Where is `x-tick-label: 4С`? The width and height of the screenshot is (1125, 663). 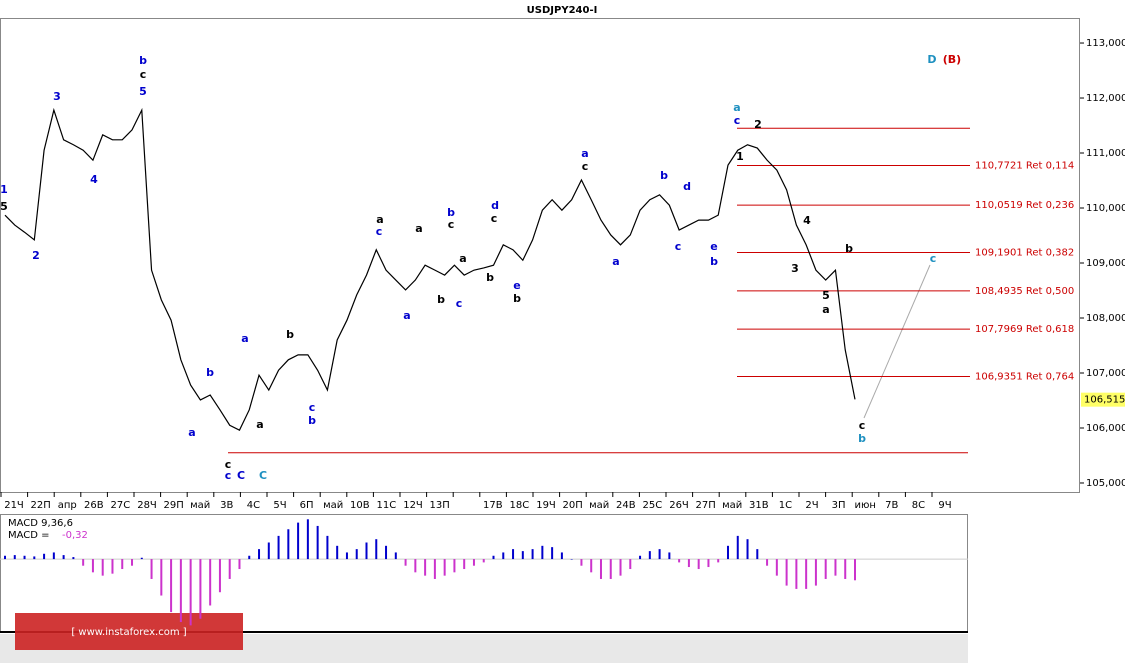 x-tick-label: 4С is located at coordinates (253, 505).